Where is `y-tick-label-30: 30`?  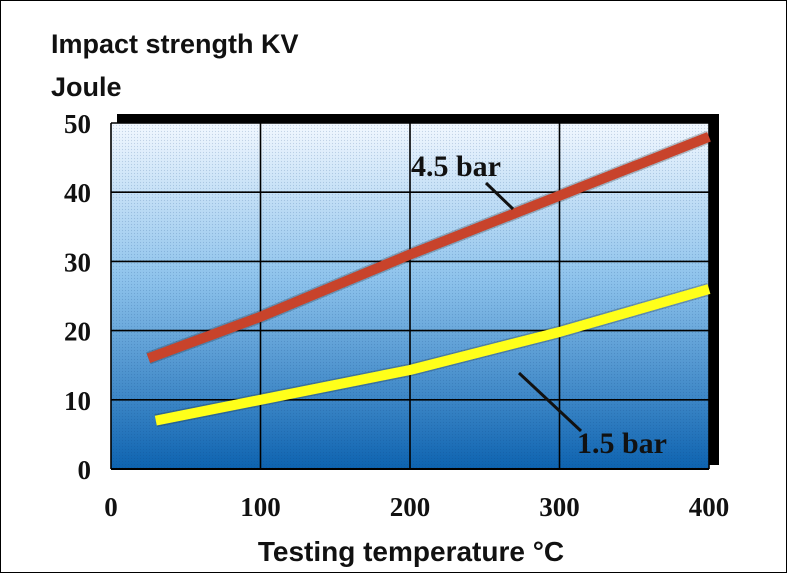 y-tick-label-30: 30 is located at coordinates (77, 262).